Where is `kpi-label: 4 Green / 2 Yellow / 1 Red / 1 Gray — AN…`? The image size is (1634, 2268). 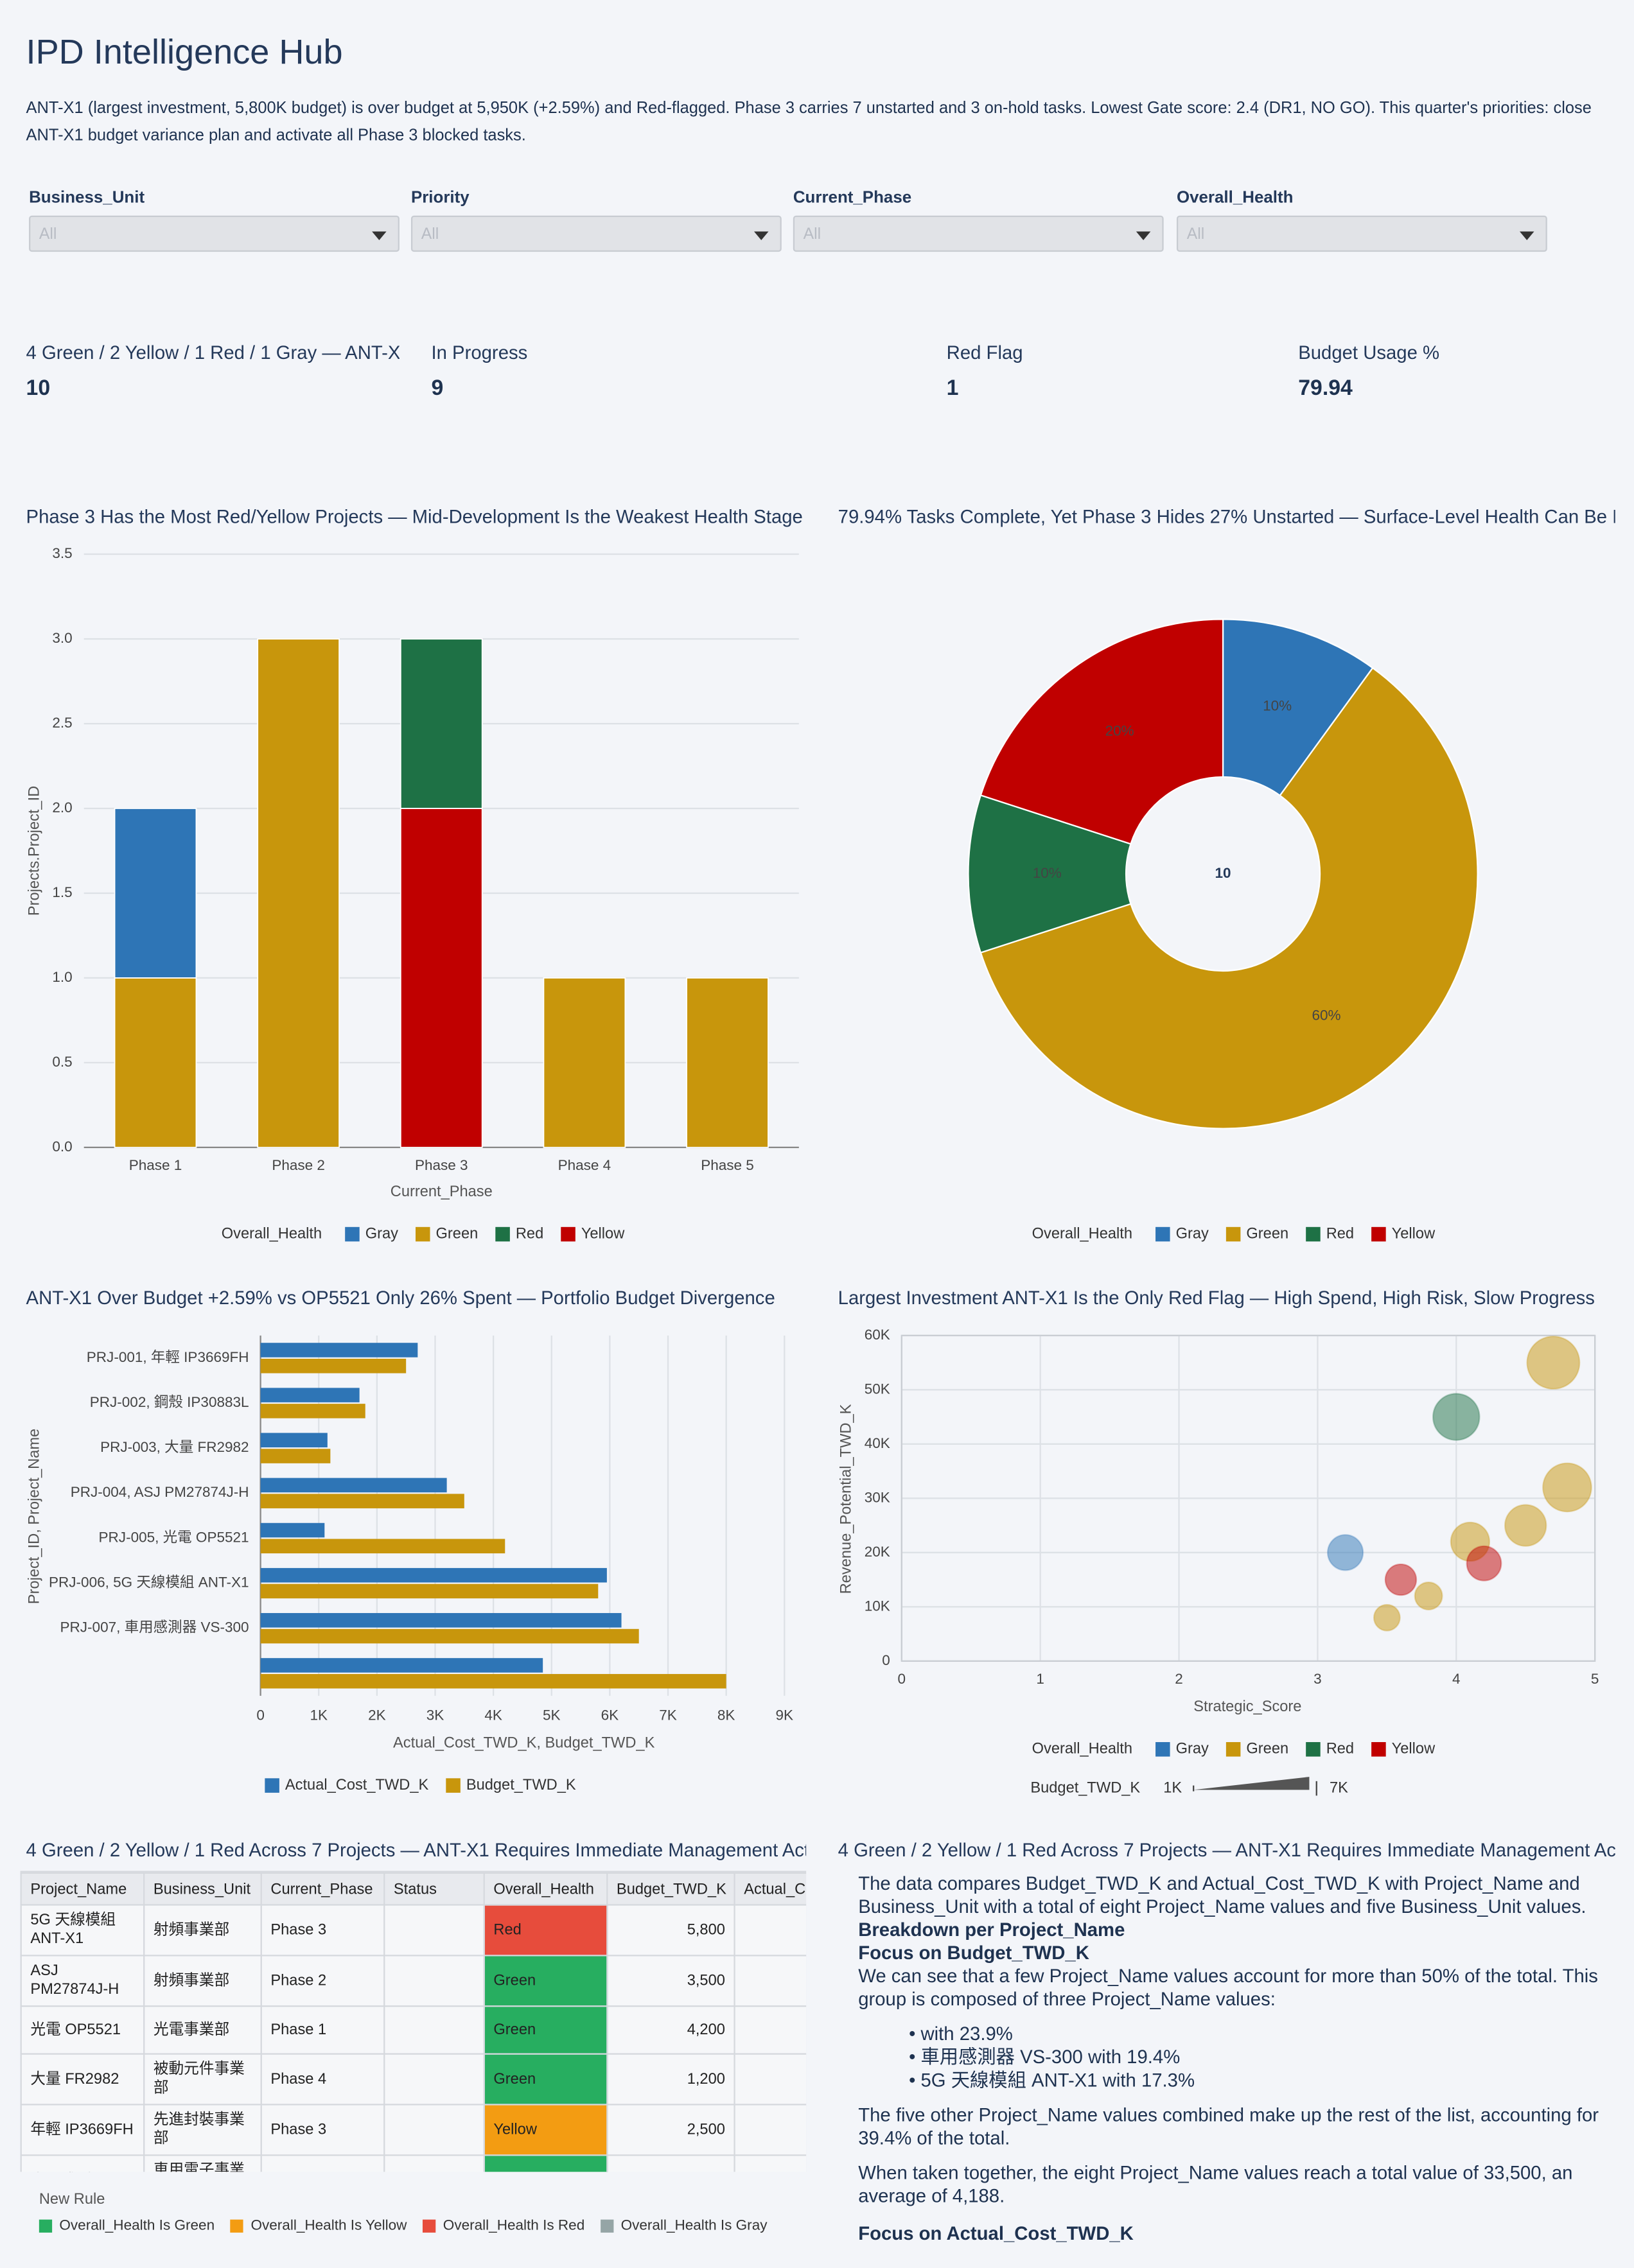 kpi-label: 4 Green / 2 Yellow / 1 Red / 1 Gray — AN… is located at coordinates (213, 352).